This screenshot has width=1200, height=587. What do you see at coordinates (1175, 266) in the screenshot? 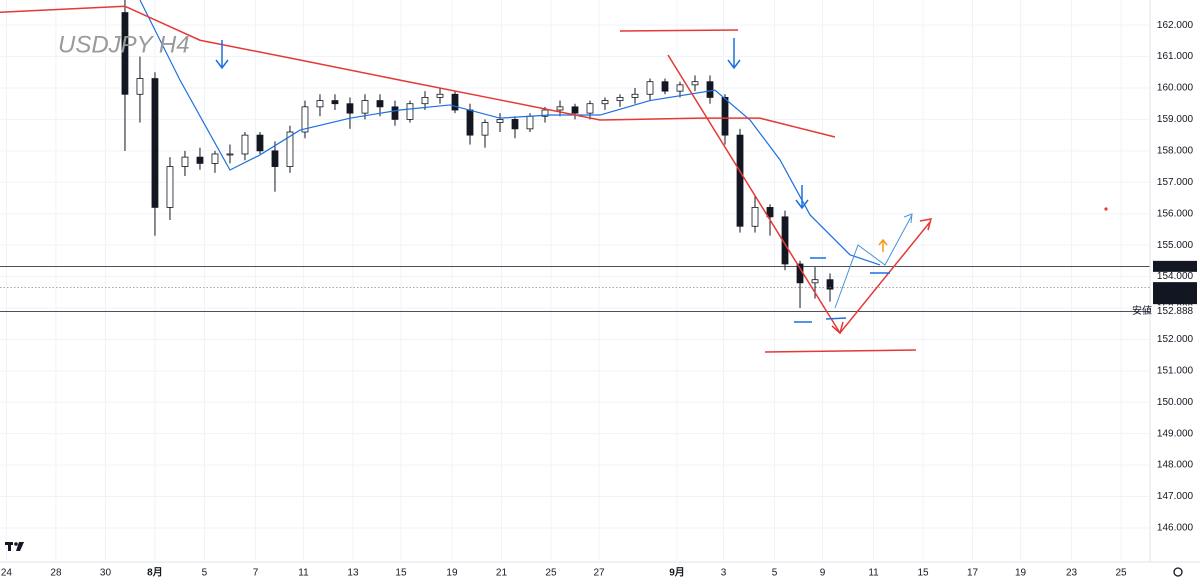
I see `price-tag-label: 154.324` at bounding box center [1175, 266].